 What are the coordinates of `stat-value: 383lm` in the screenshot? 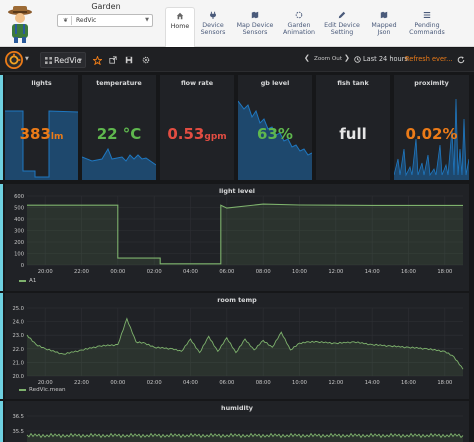 It's located at (41, 134).